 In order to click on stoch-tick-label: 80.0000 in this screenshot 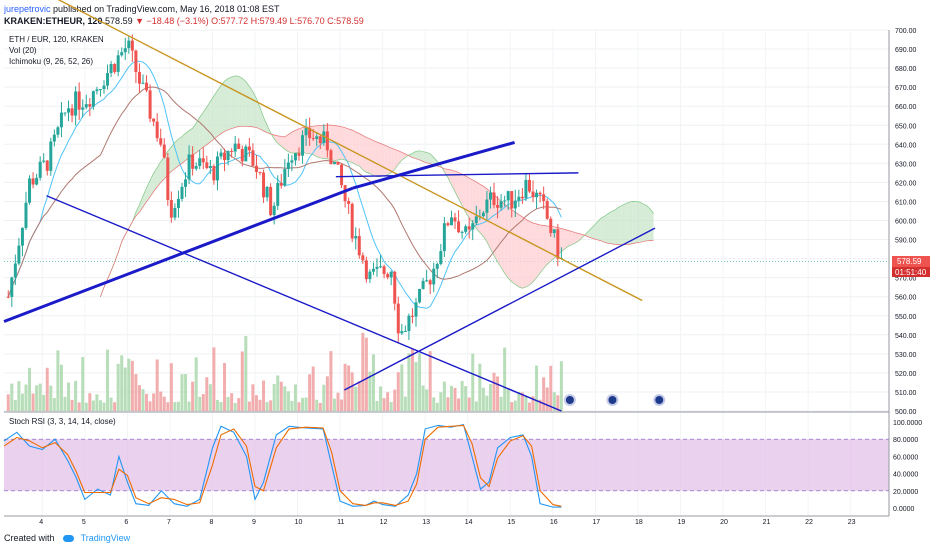, I will do `click(905, 440)`.